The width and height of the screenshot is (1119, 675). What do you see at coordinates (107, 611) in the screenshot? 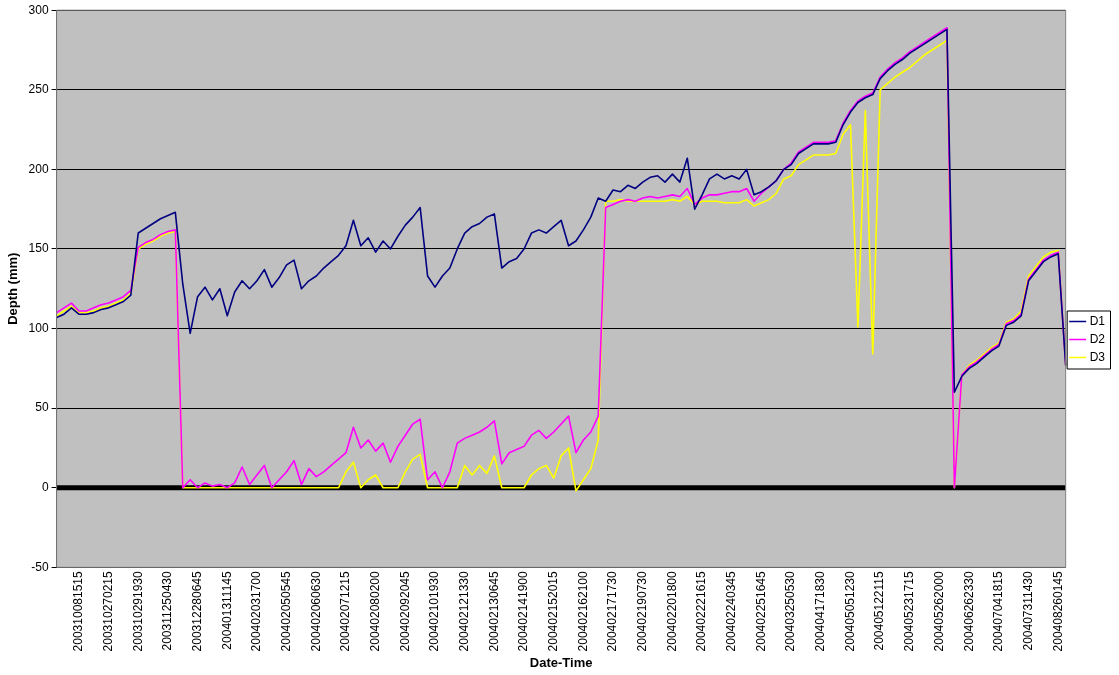
I see `x-tick-label: 200310270215` at bounding box center [107, 611].